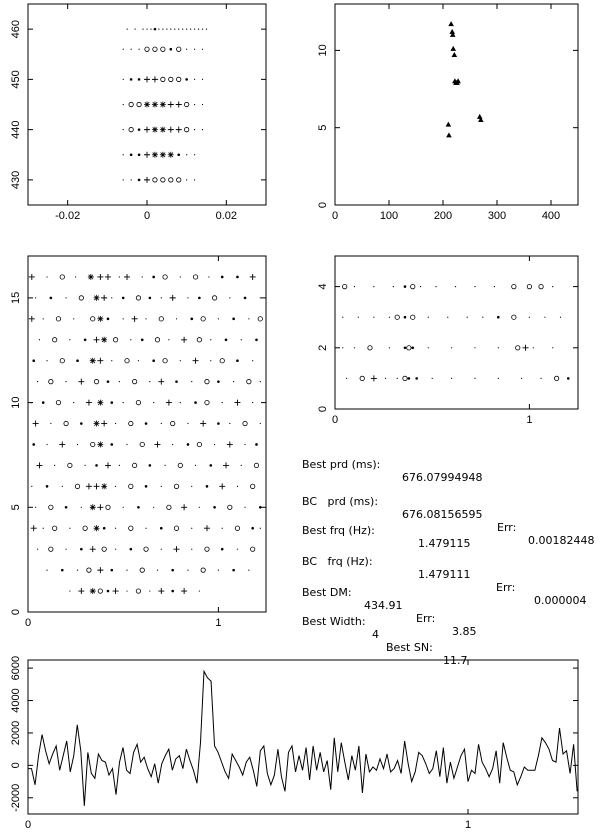 This screenshot has height=836, width=605. What do you see at coordinates (375, 634) in the screenshot?
I see `best-width-value: 4` at bounding box center [375, 634].